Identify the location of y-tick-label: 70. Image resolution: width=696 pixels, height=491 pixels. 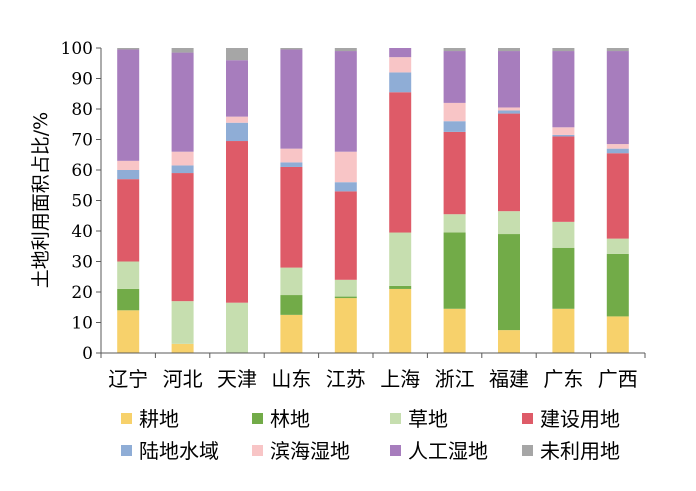
(82, 141).